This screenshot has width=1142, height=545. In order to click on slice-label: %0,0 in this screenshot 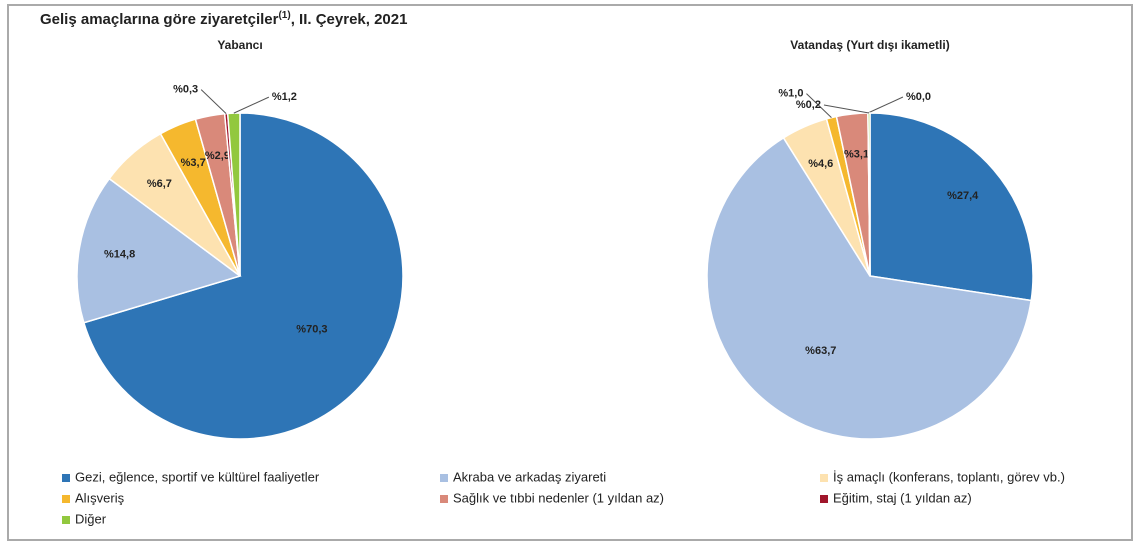, I will do `click(918, 97)`.